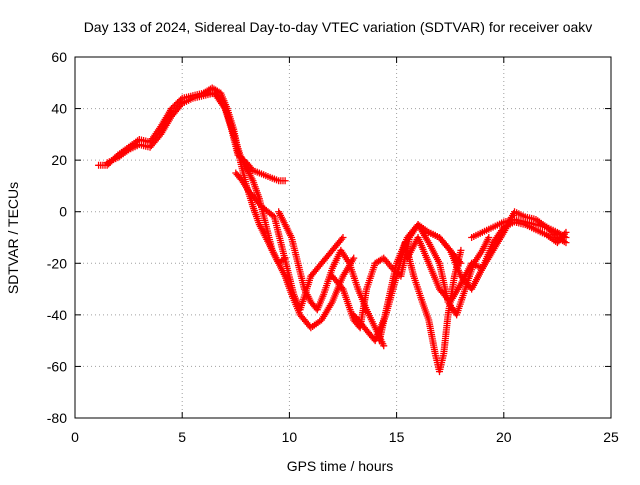  What do you see at coordinates (57, 418) in the screenshot?
I see `y-tick-label: -80` at bounding box center [57, 418].